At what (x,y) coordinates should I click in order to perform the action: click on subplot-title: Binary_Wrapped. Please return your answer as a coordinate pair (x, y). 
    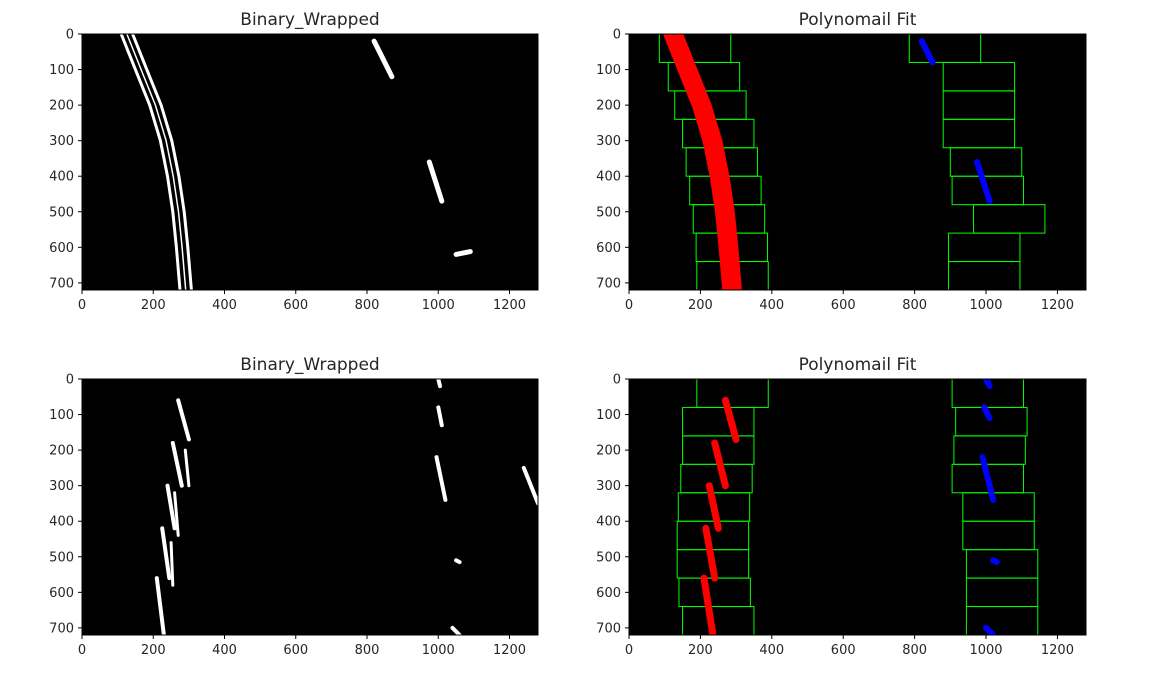
    Looking at the image, I should click on (309, 365).